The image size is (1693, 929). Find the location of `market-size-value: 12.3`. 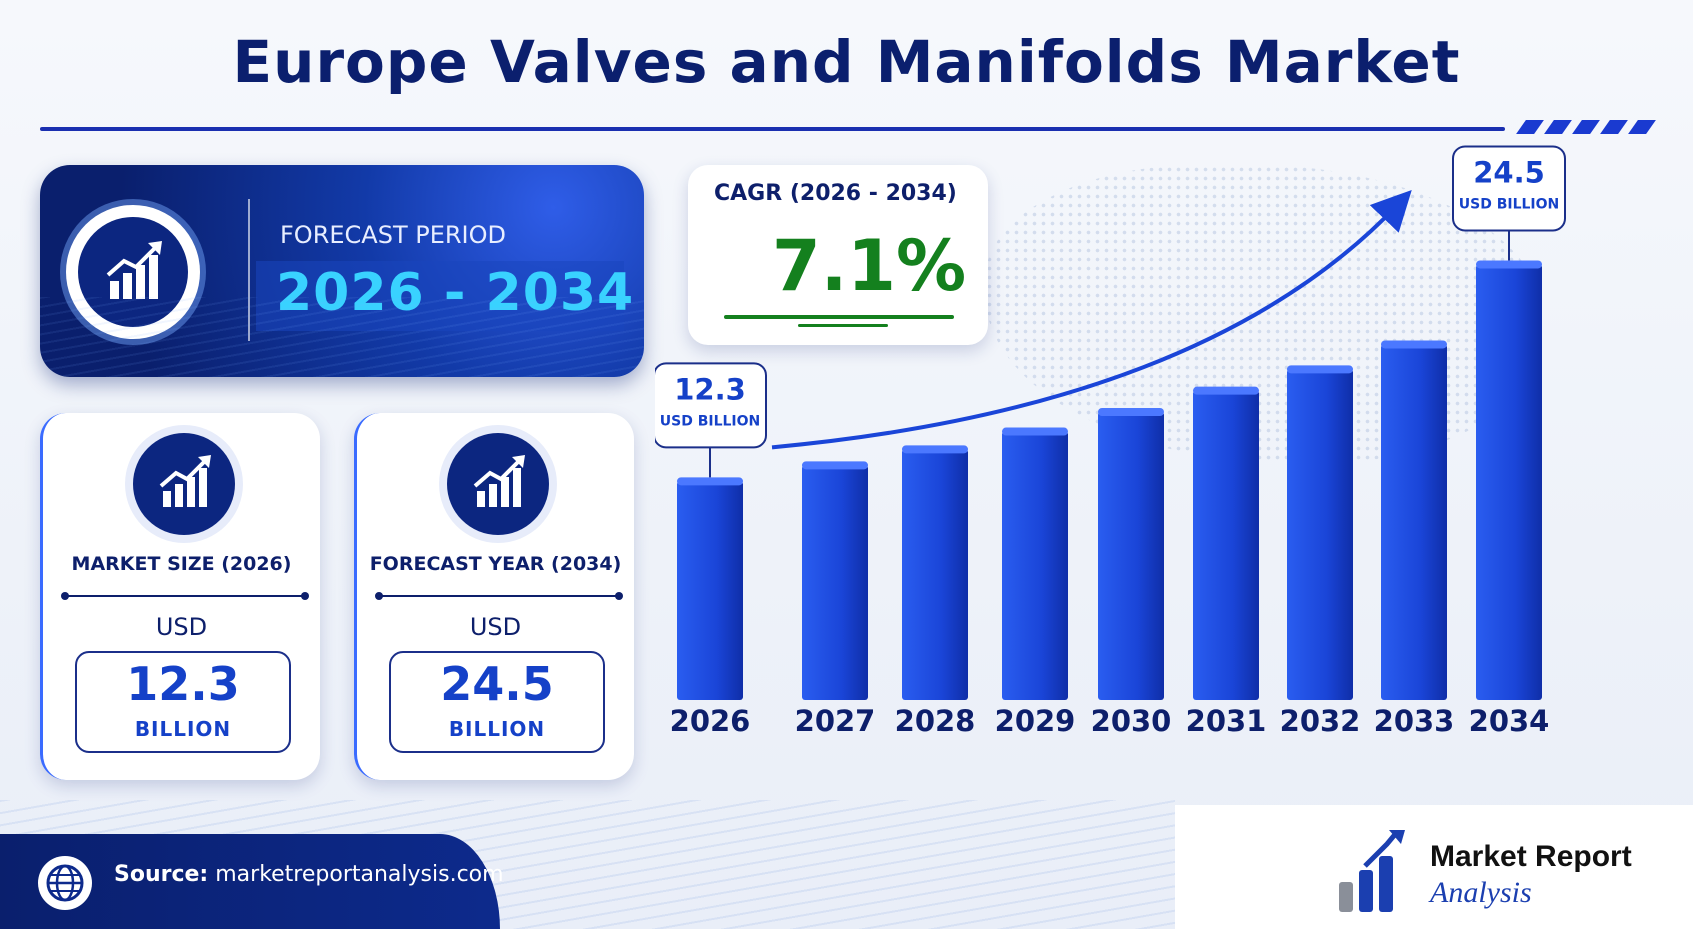

market-size-value: 12.3 is located at coordinates (183, 684).